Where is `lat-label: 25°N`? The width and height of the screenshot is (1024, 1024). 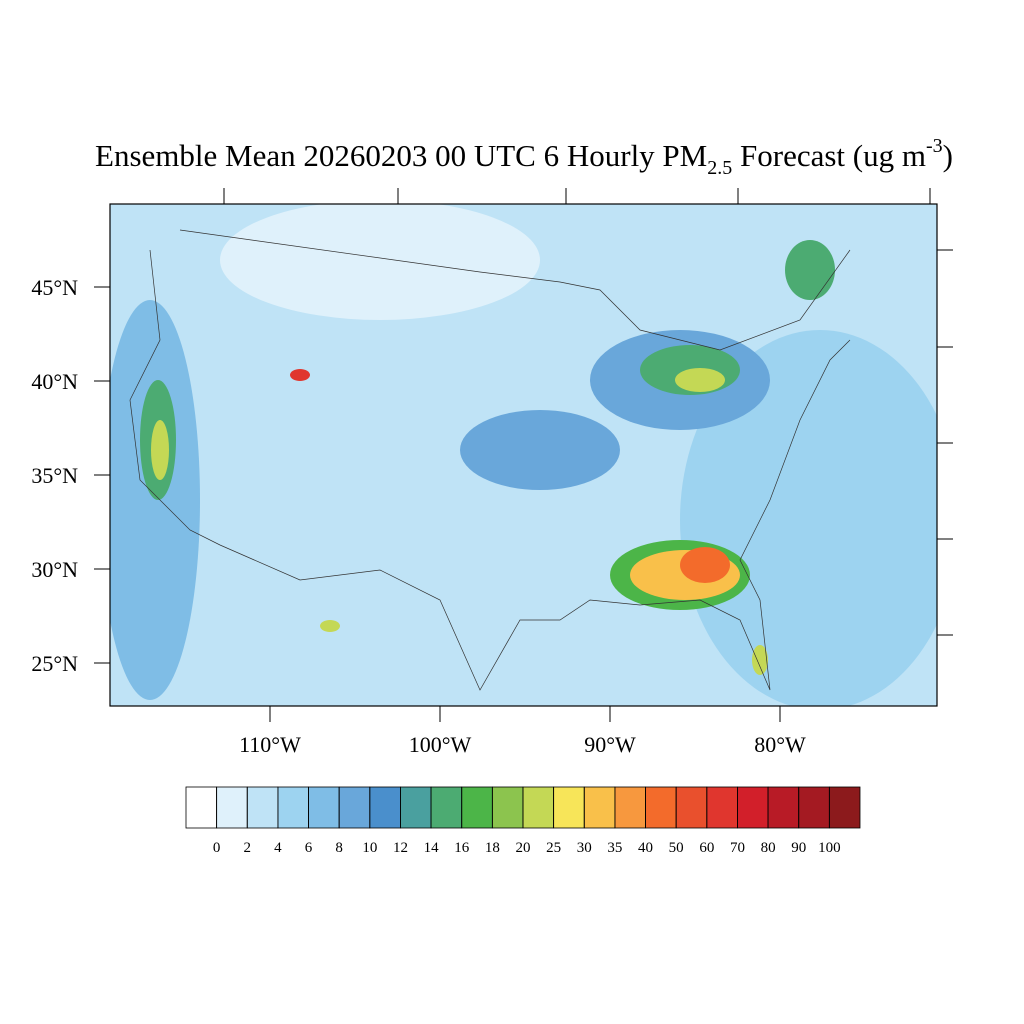 lat-label: 25°N is located at coordinates (54, 663).